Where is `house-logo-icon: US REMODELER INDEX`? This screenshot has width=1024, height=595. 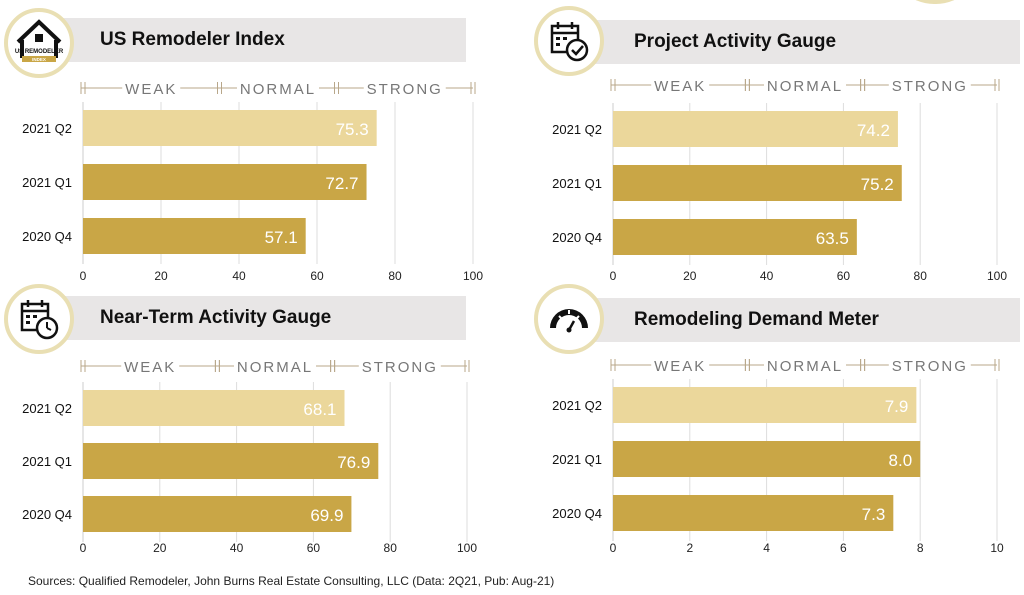
house-logo-icon: US REMODELER INDEX is located at coordinates (39, 43).